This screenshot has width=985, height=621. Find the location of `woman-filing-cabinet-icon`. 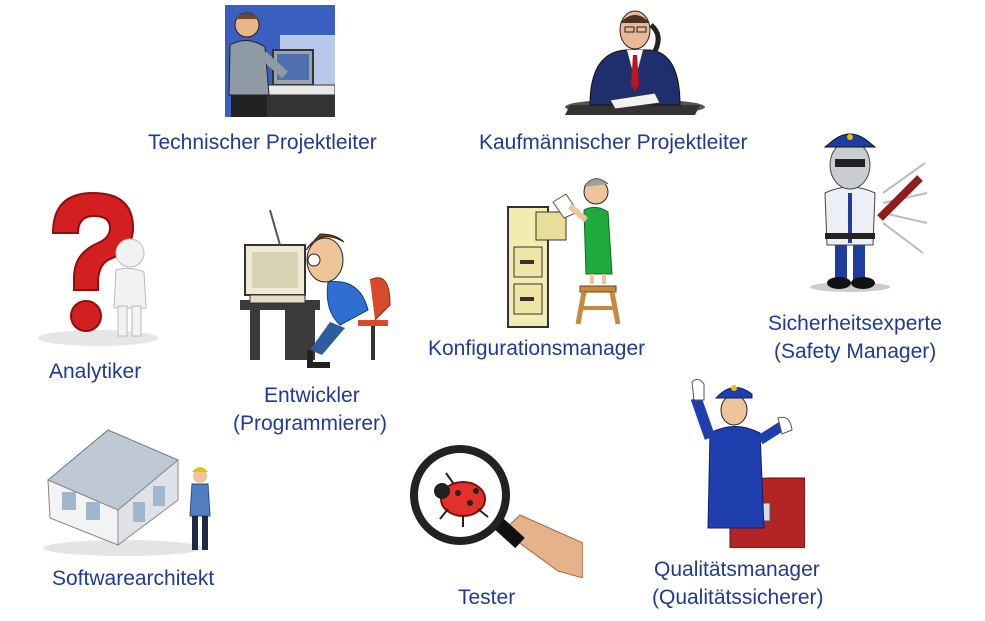

woman-filing-cabinet-icon is located at coordinates (564, 253).